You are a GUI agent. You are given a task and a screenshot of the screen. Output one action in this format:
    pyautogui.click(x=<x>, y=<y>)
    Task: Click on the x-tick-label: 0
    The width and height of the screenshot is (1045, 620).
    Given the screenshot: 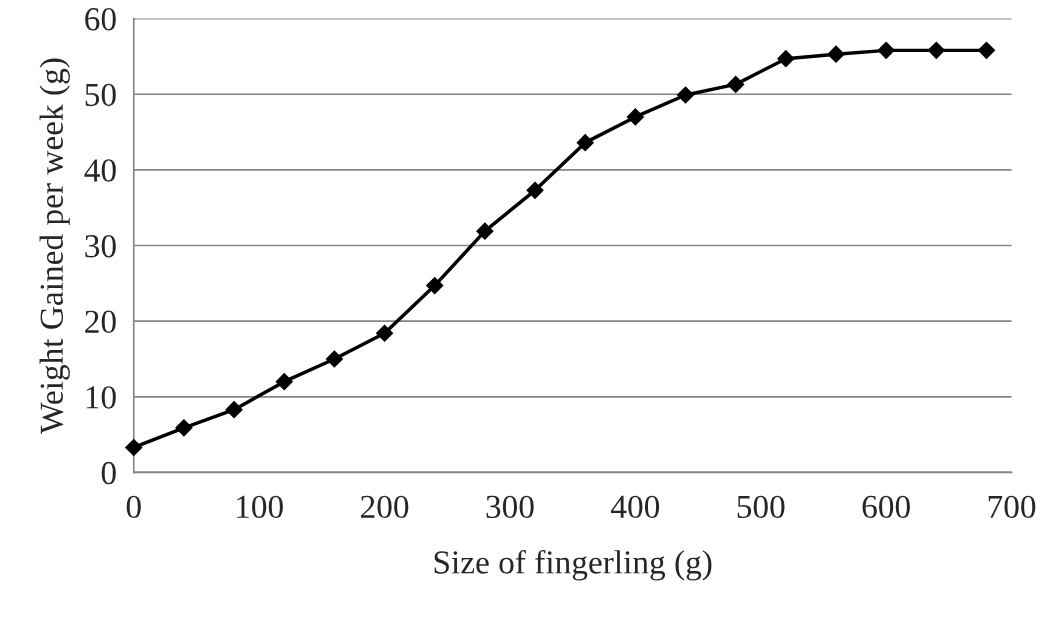 What is the action you would take?
    pyautogui.click(x=133, y=507)
    